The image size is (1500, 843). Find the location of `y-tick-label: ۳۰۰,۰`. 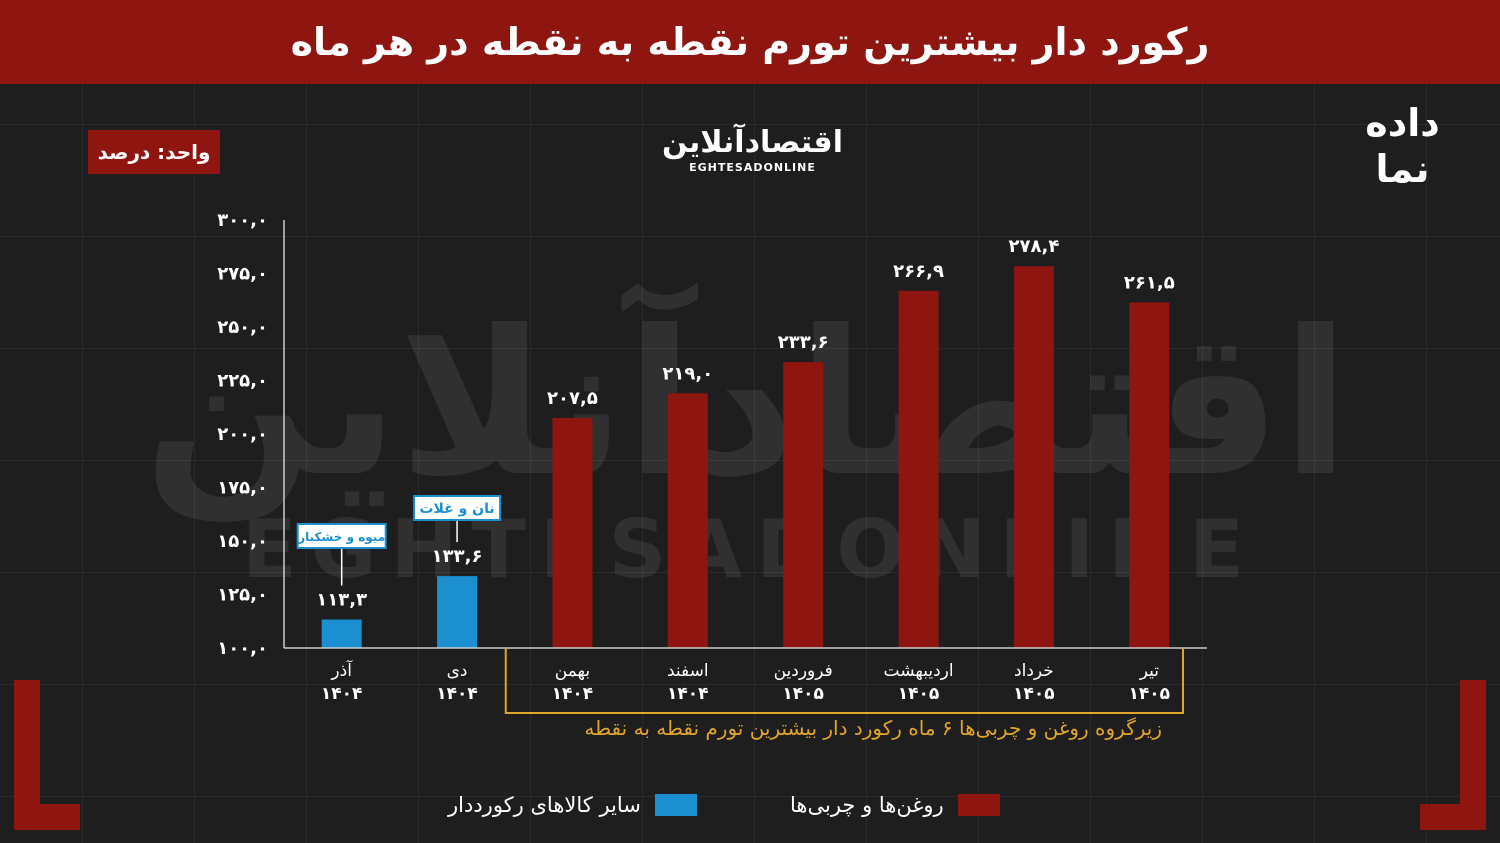

y-tick-label: ۳۰۰,۰ is located at coordinates (242, 220).